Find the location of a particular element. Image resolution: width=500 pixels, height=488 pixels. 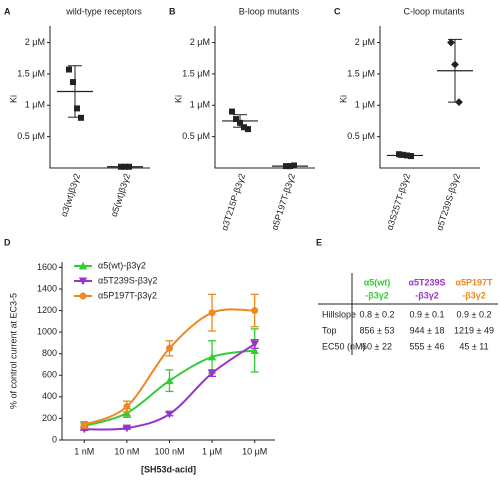

fit-curve is located at coordinates (169, 367).